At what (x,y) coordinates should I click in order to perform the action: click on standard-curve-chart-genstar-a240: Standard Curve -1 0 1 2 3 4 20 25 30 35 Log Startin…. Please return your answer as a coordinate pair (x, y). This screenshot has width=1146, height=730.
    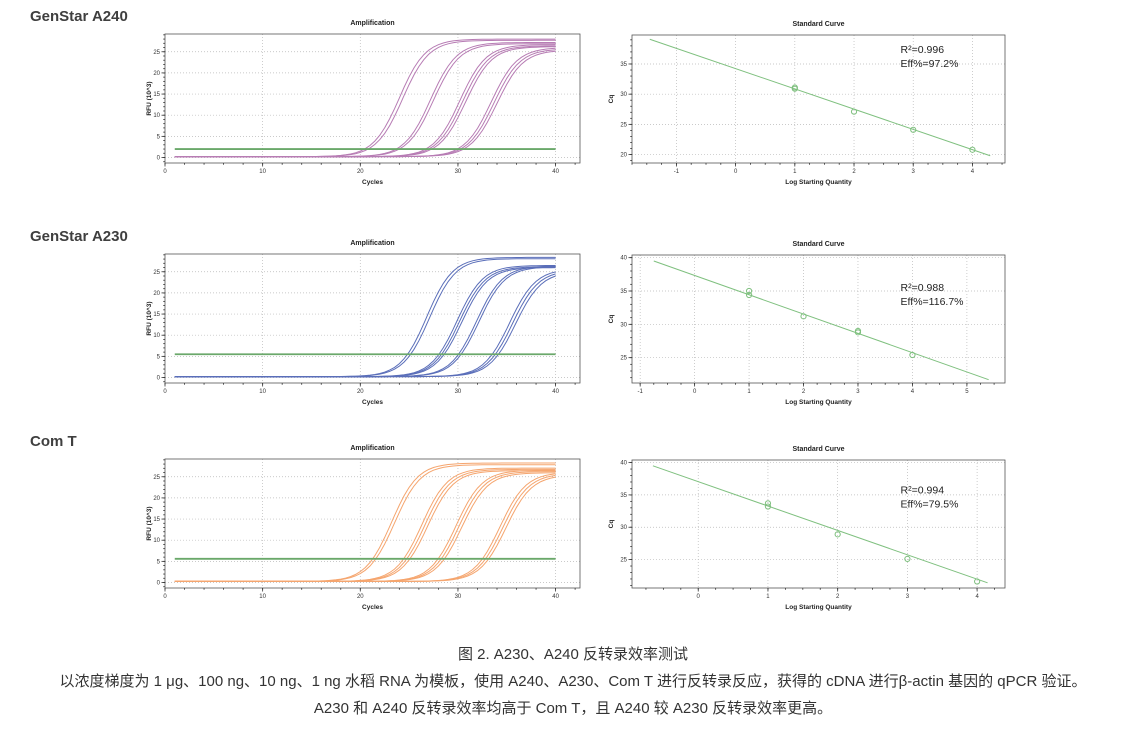
    Looking at the image, I should click on (807, 103).